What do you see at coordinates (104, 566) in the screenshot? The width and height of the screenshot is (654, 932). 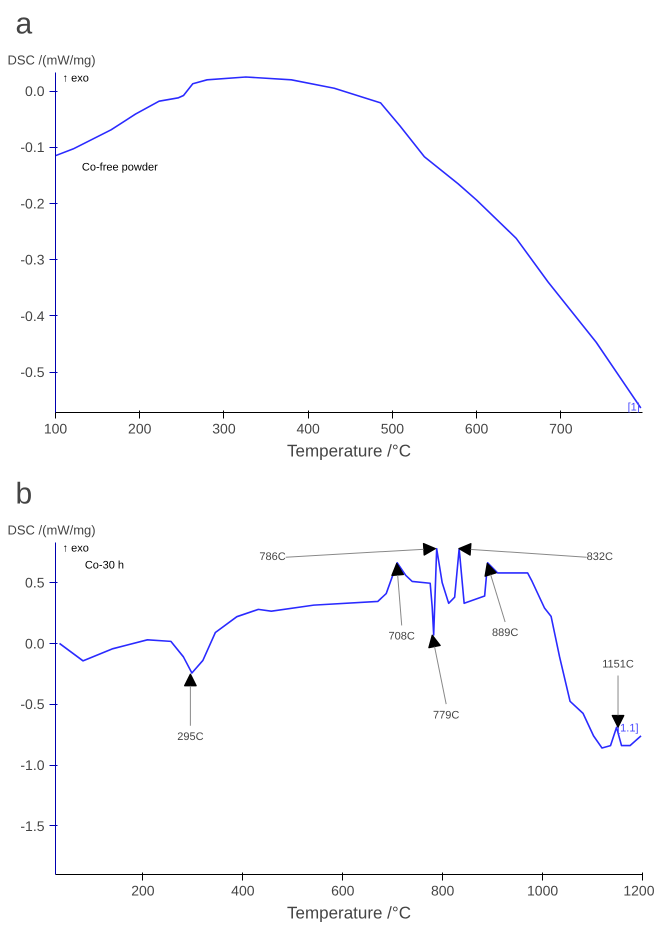 I see `annotation: Co-30 h` at bounding box center [104, 566].